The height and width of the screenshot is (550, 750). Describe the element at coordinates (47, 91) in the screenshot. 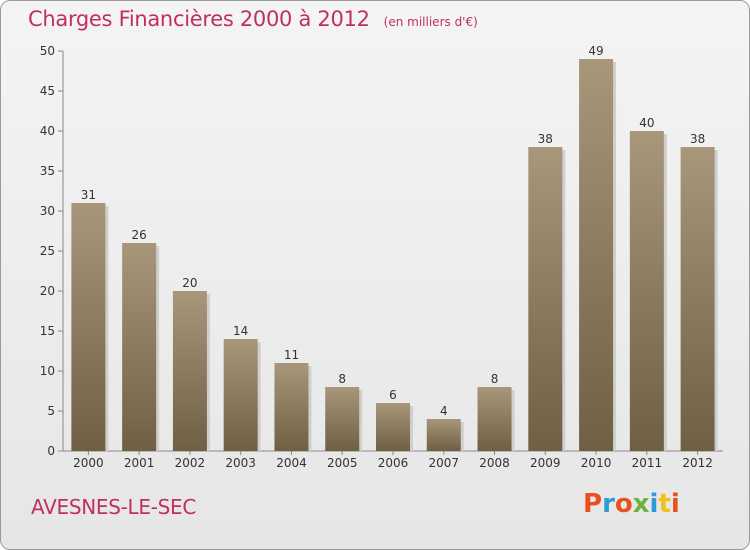

I see `y-tick-label: 45` at that location.